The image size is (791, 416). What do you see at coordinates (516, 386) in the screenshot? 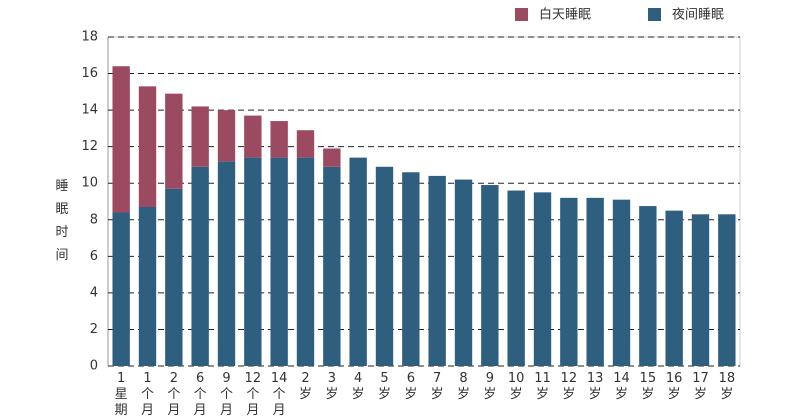
I see `x-tick-label: 10 岁` at bounding box center [516, 386].